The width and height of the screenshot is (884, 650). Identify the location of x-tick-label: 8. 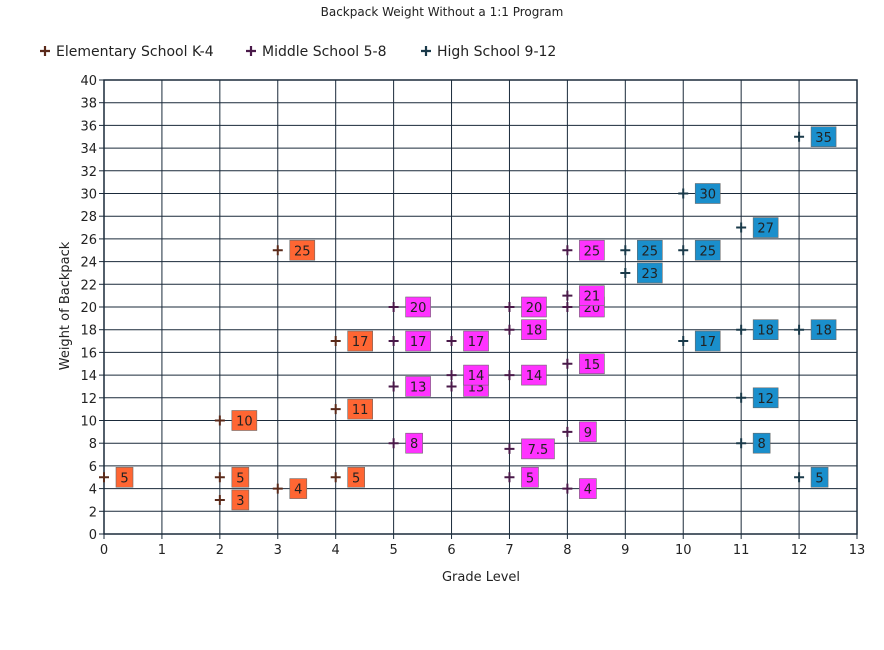
(567, 550).